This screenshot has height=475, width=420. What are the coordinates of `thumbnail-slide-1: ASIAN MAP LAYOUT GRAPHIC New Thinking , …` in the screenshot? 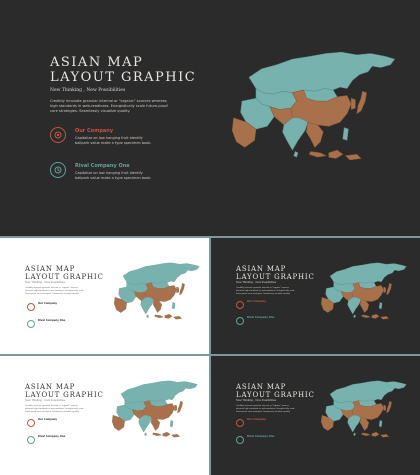 It's located at (104, 296).